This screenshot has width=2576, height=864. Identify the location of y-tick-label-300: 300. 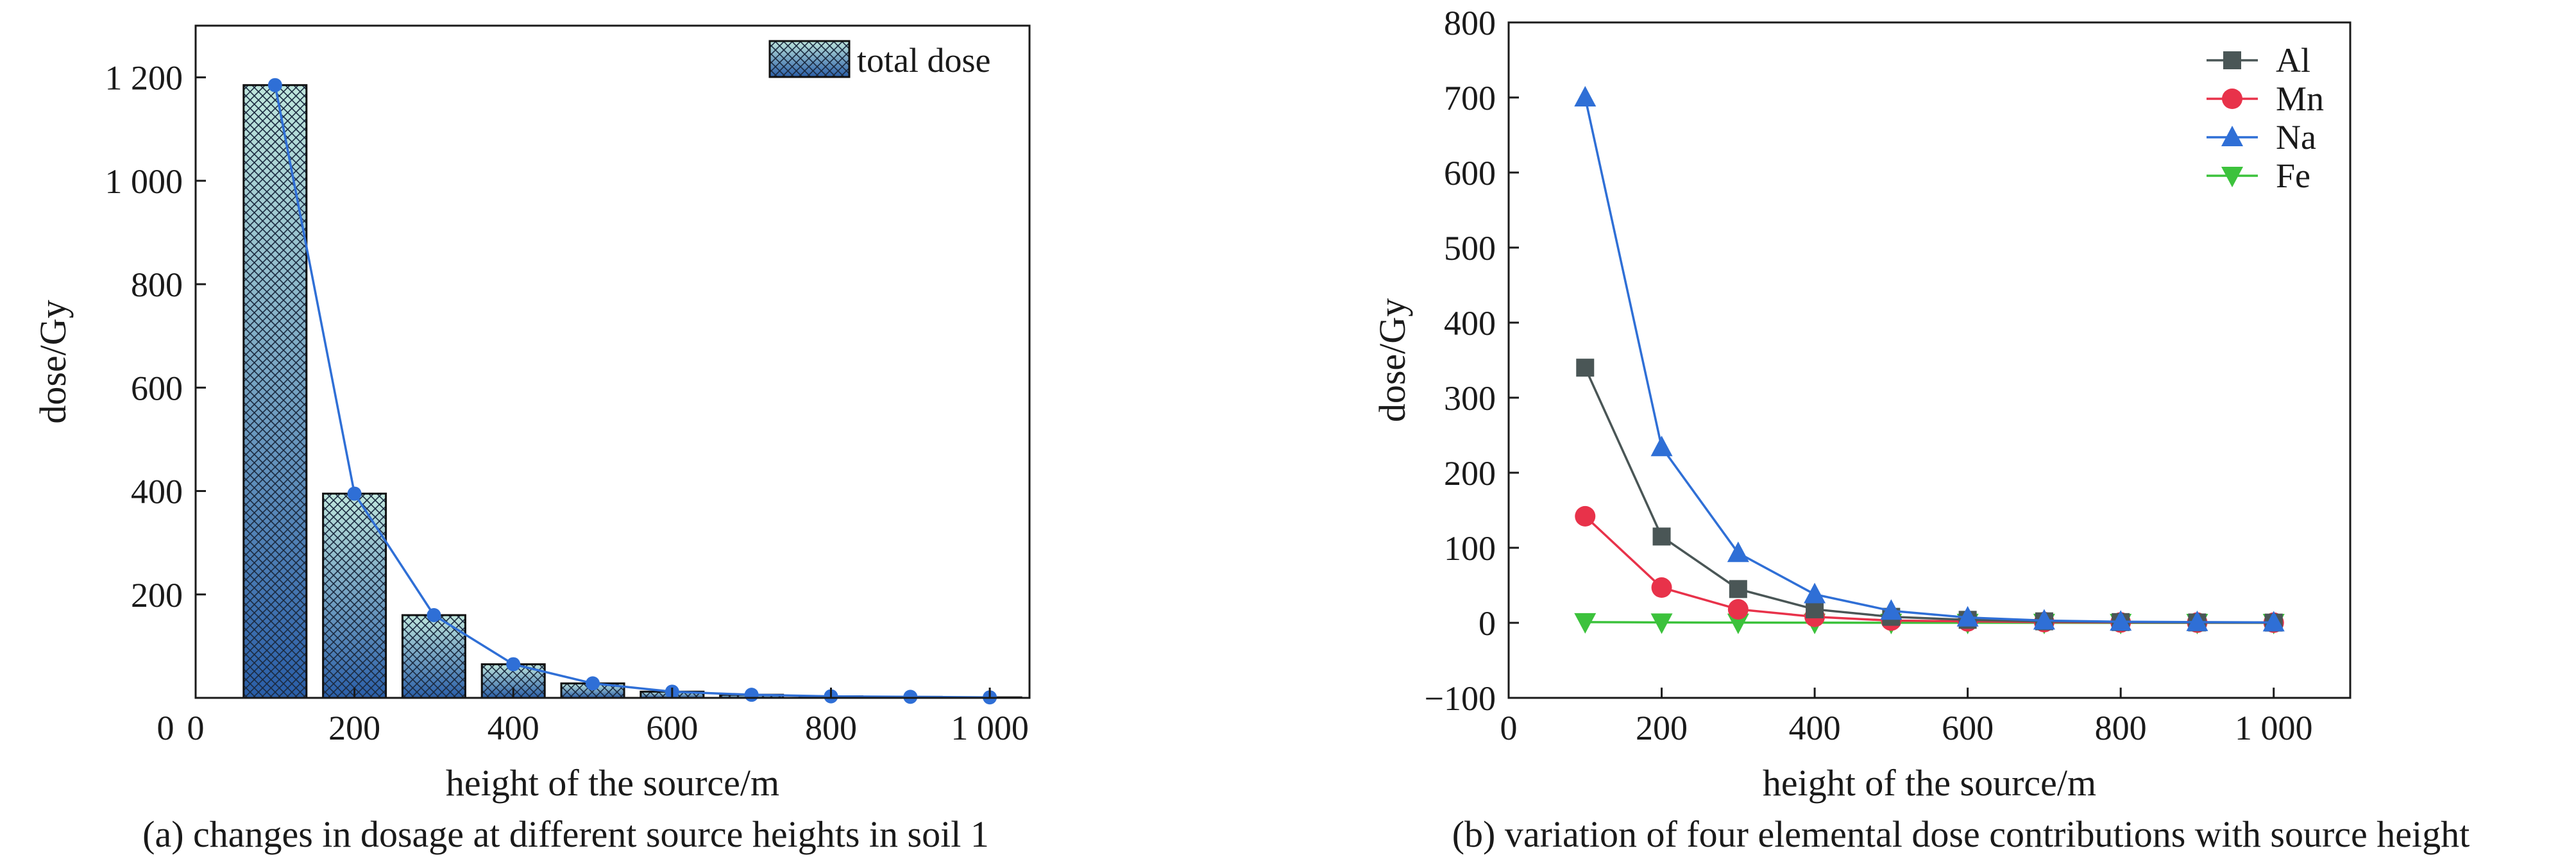
(1470, 399).